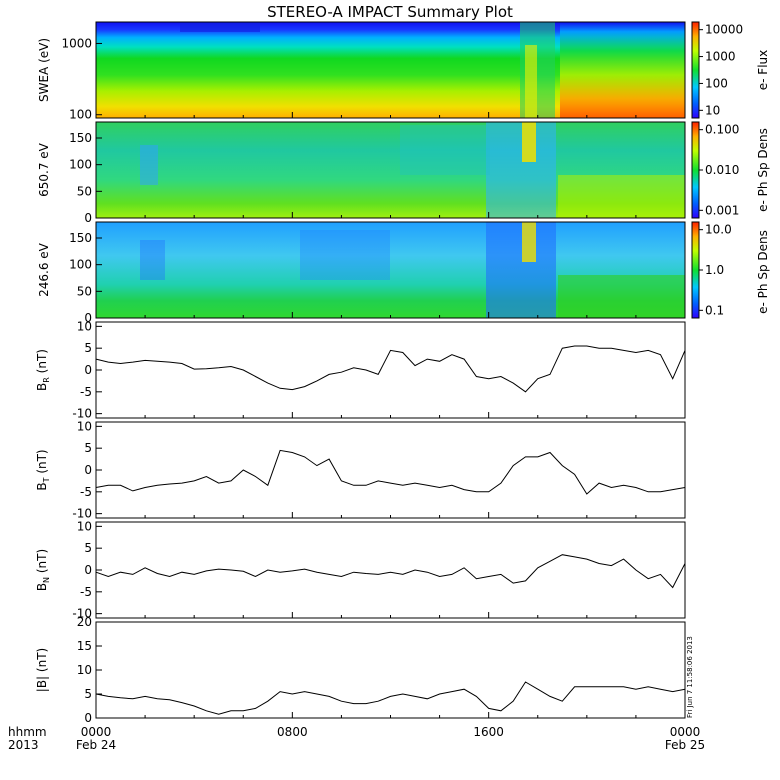 Image resolution: width=780 pixels, height=780 pixels. Describe the element at coordinates (88, 548) in the screenshot. I see `bn-ytick-label: 5` at that location.